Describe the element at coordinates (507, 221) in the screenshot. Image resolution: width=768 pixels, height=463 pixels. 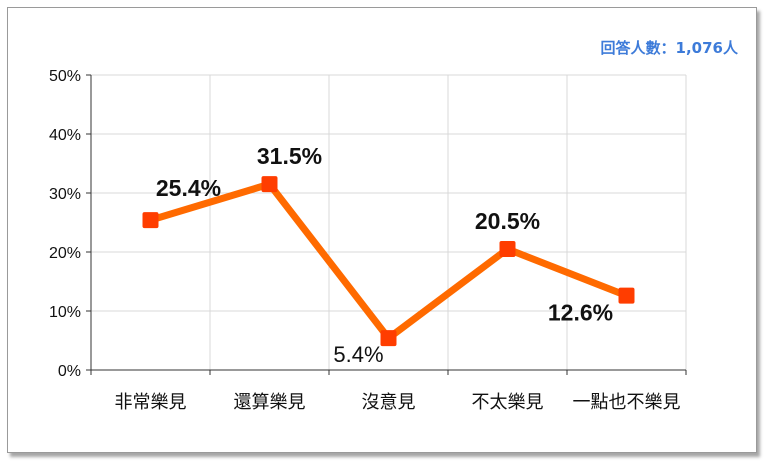
I see `data-label: 20.5%` at that location.